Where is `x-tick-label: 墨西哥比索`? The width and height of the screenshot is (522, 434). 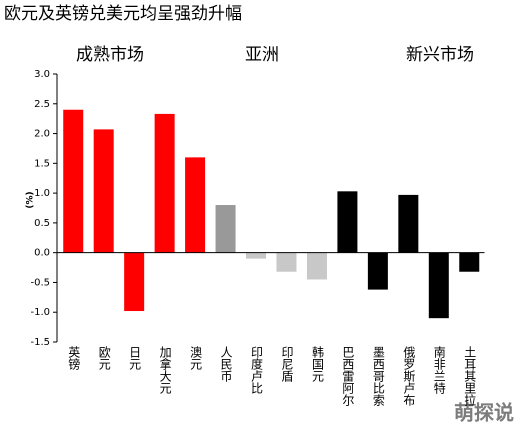 x-tick-label: 墨西哥比索 is located at coordinates (378, 376).